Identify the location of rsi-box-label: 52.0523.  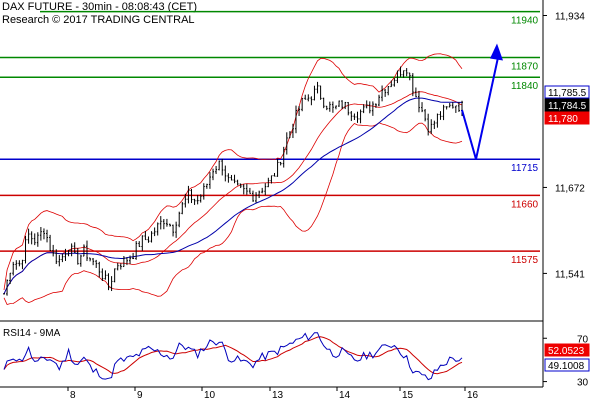
(566, 351).